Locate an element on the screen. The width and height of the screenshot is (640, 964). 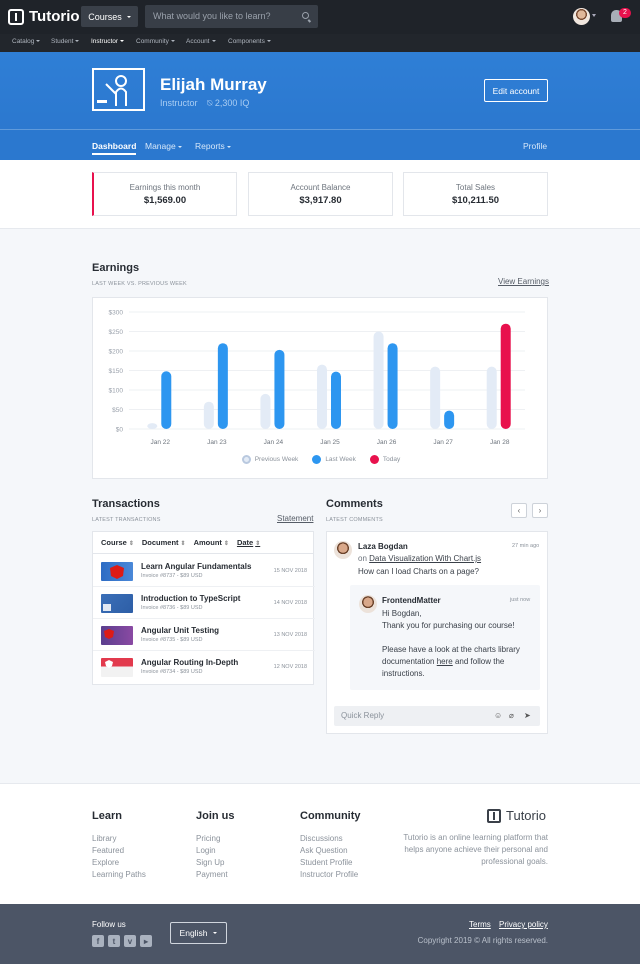
tab-manage: Manage is located at coordinates (163, 146).